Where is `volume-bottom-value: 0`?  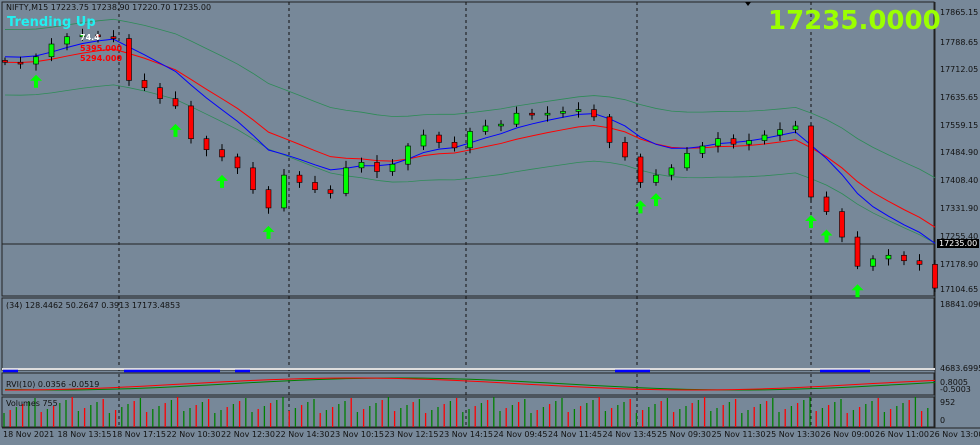
volume-bottom-value: 0 is located at coordinates (943, 420).